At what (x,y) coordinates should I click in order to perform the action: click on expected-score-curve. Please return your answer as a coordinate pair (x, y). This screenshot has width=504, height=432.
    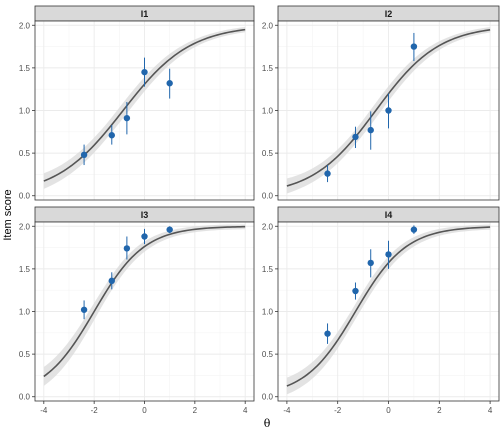
    Looking at the image, I should click on (144, 301).